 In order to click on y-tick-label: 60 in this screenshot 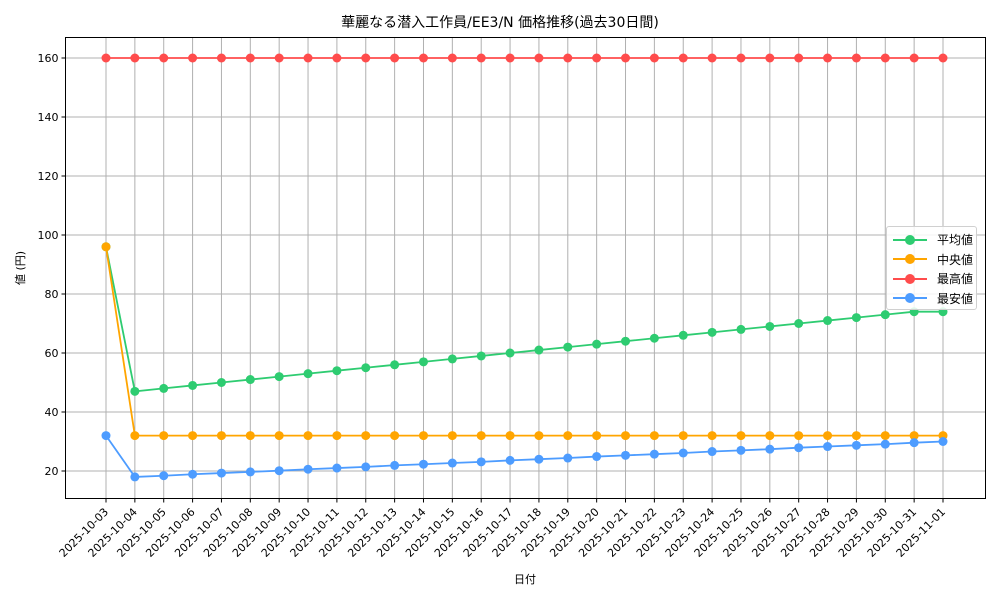, I will do `click(52, 353)`.